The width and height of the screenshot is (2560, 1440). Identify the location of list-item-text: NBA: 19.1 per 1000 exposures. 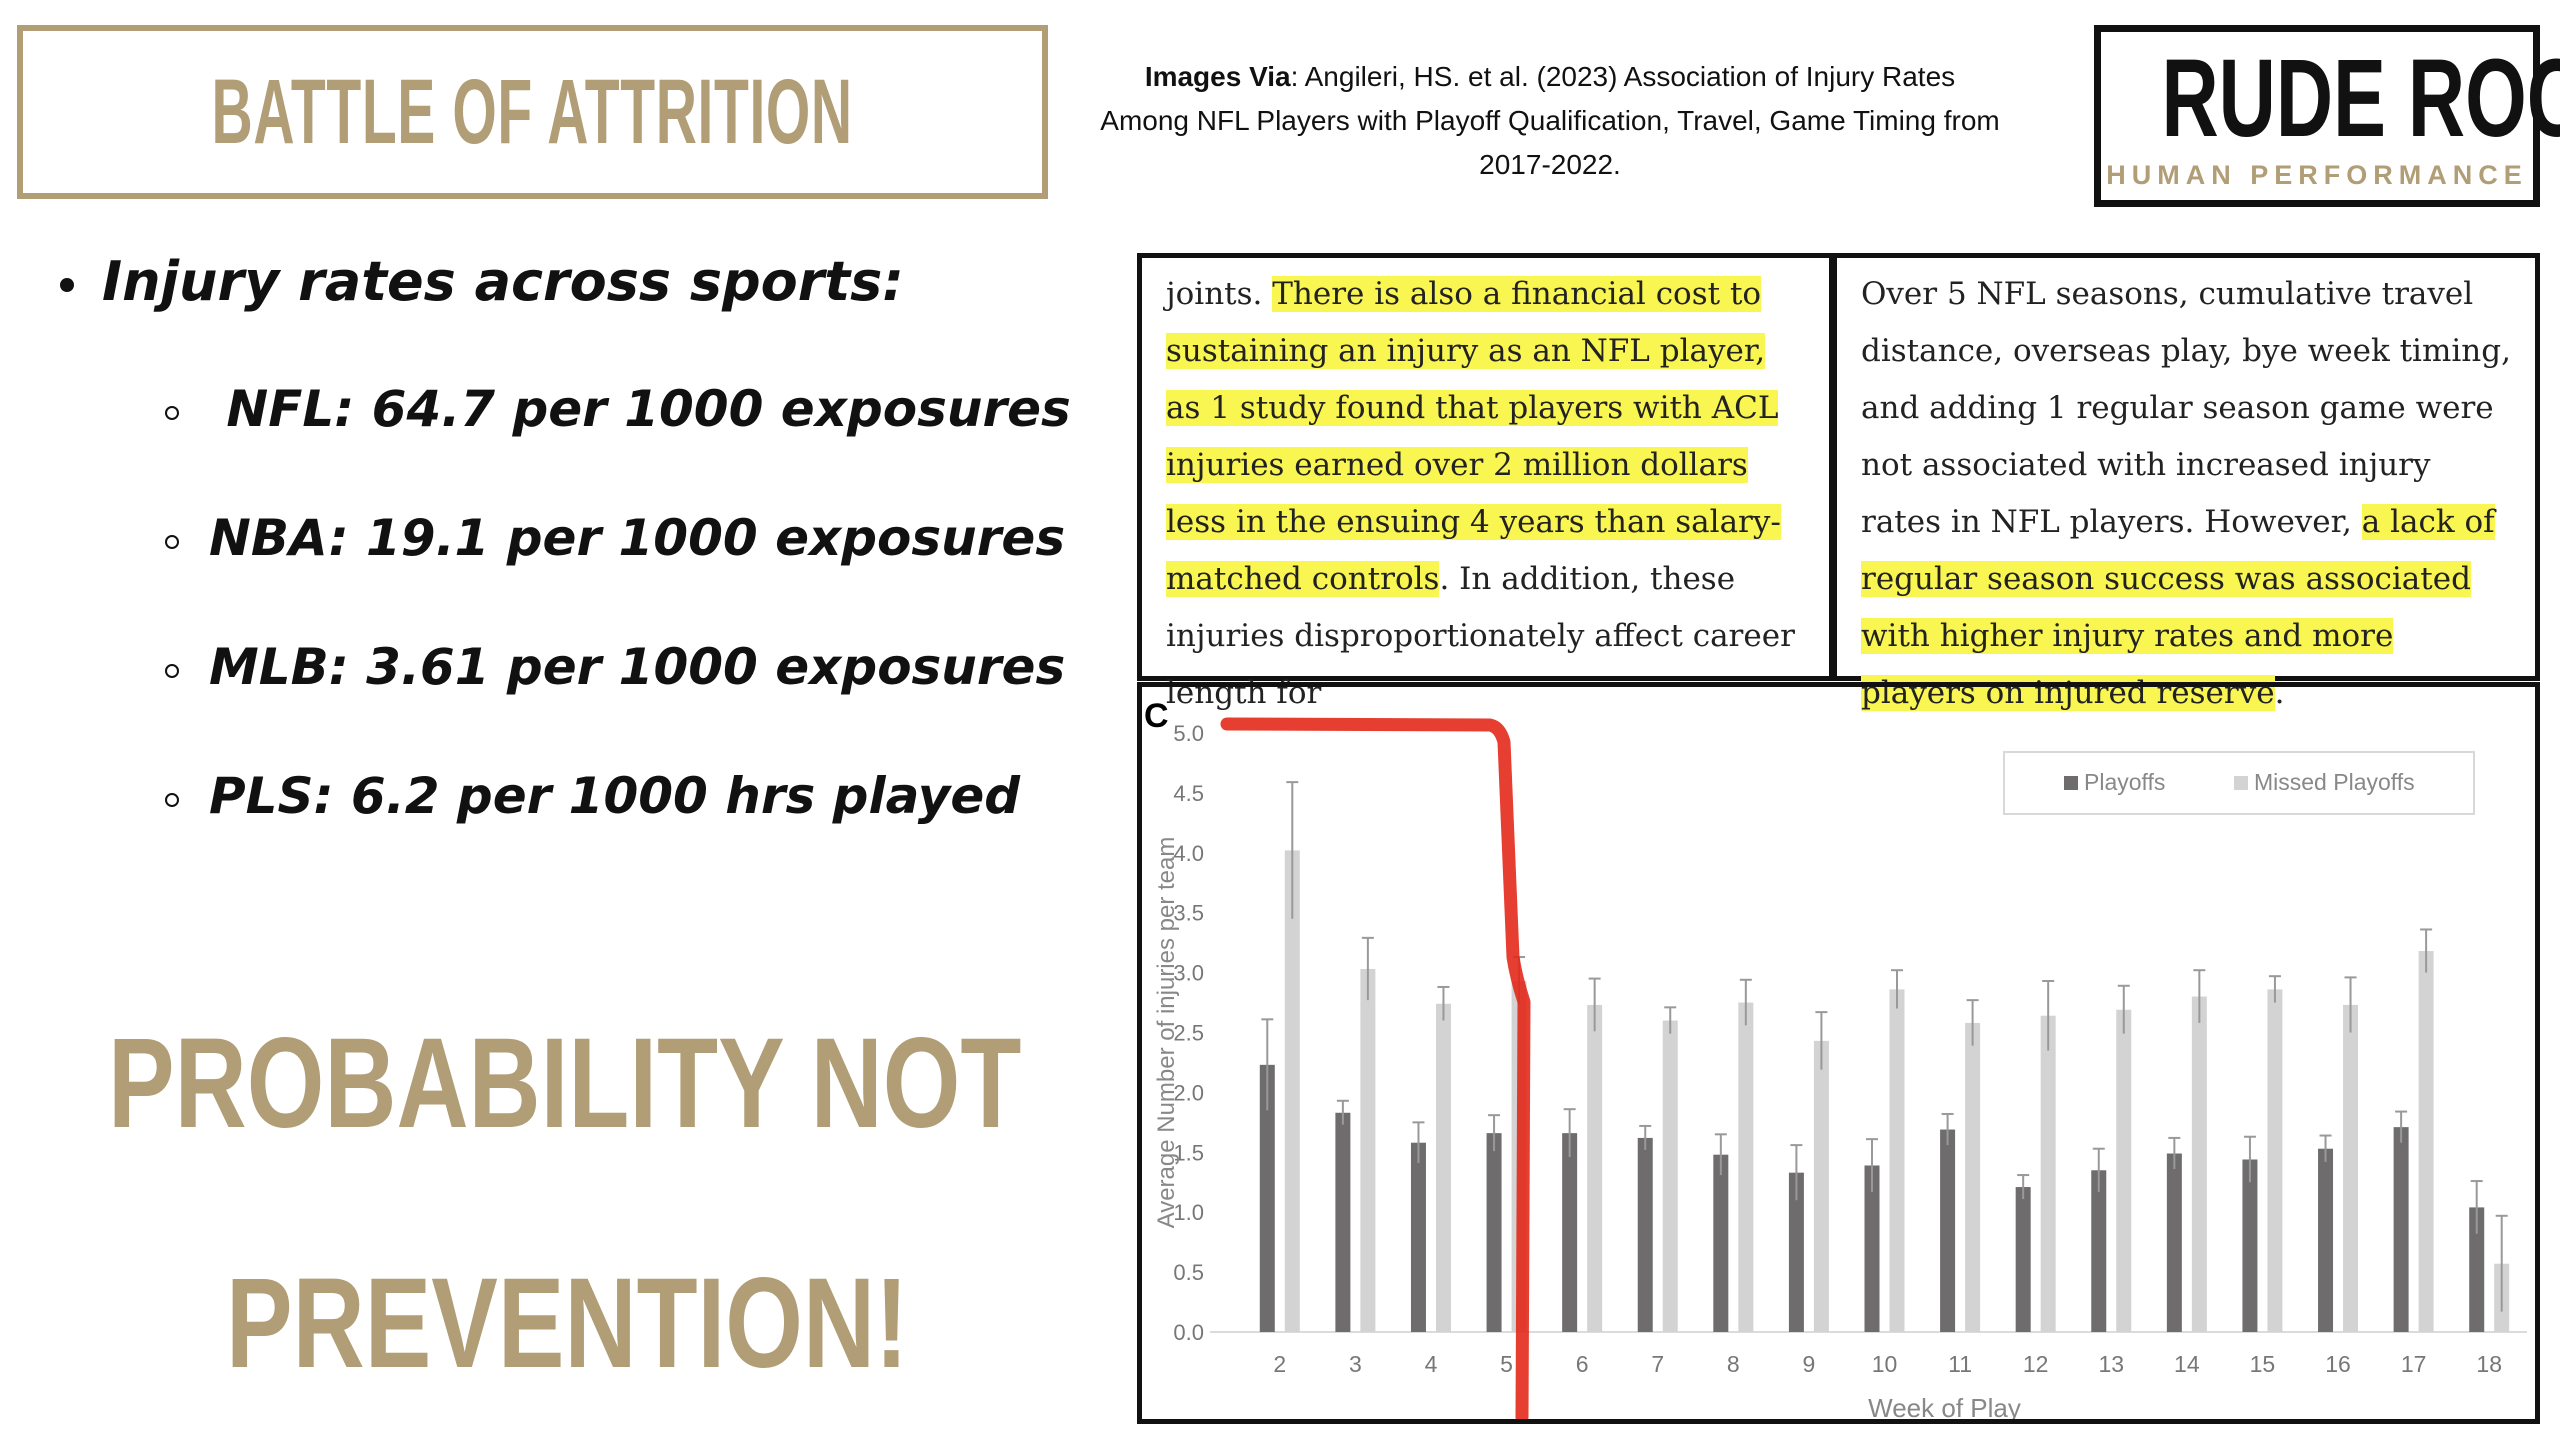
(637, 538).